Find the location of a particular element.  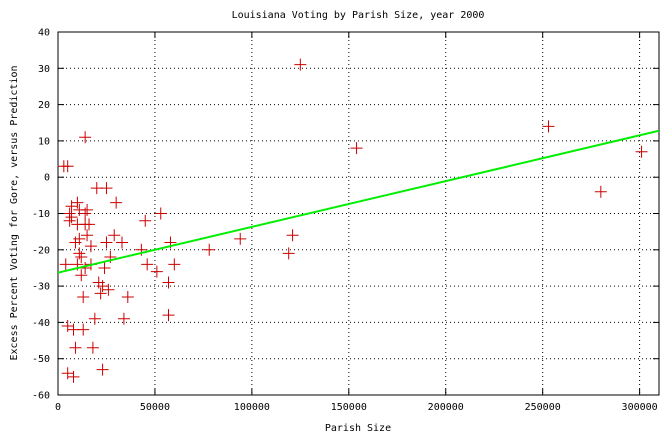

y-tick-label: -50 is located at coordinates (41, 359).